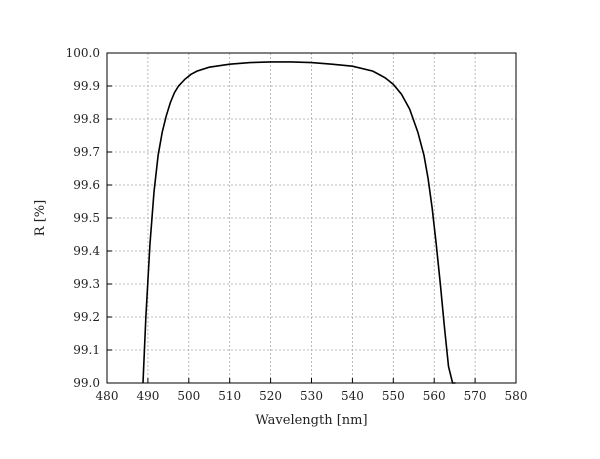 The width and height of the screenshot is (600, 459). What do you see at coordinates (86, 317) in the screenshot?
I see `y-tick-label: 99.2` at bounding box center [86, 317].